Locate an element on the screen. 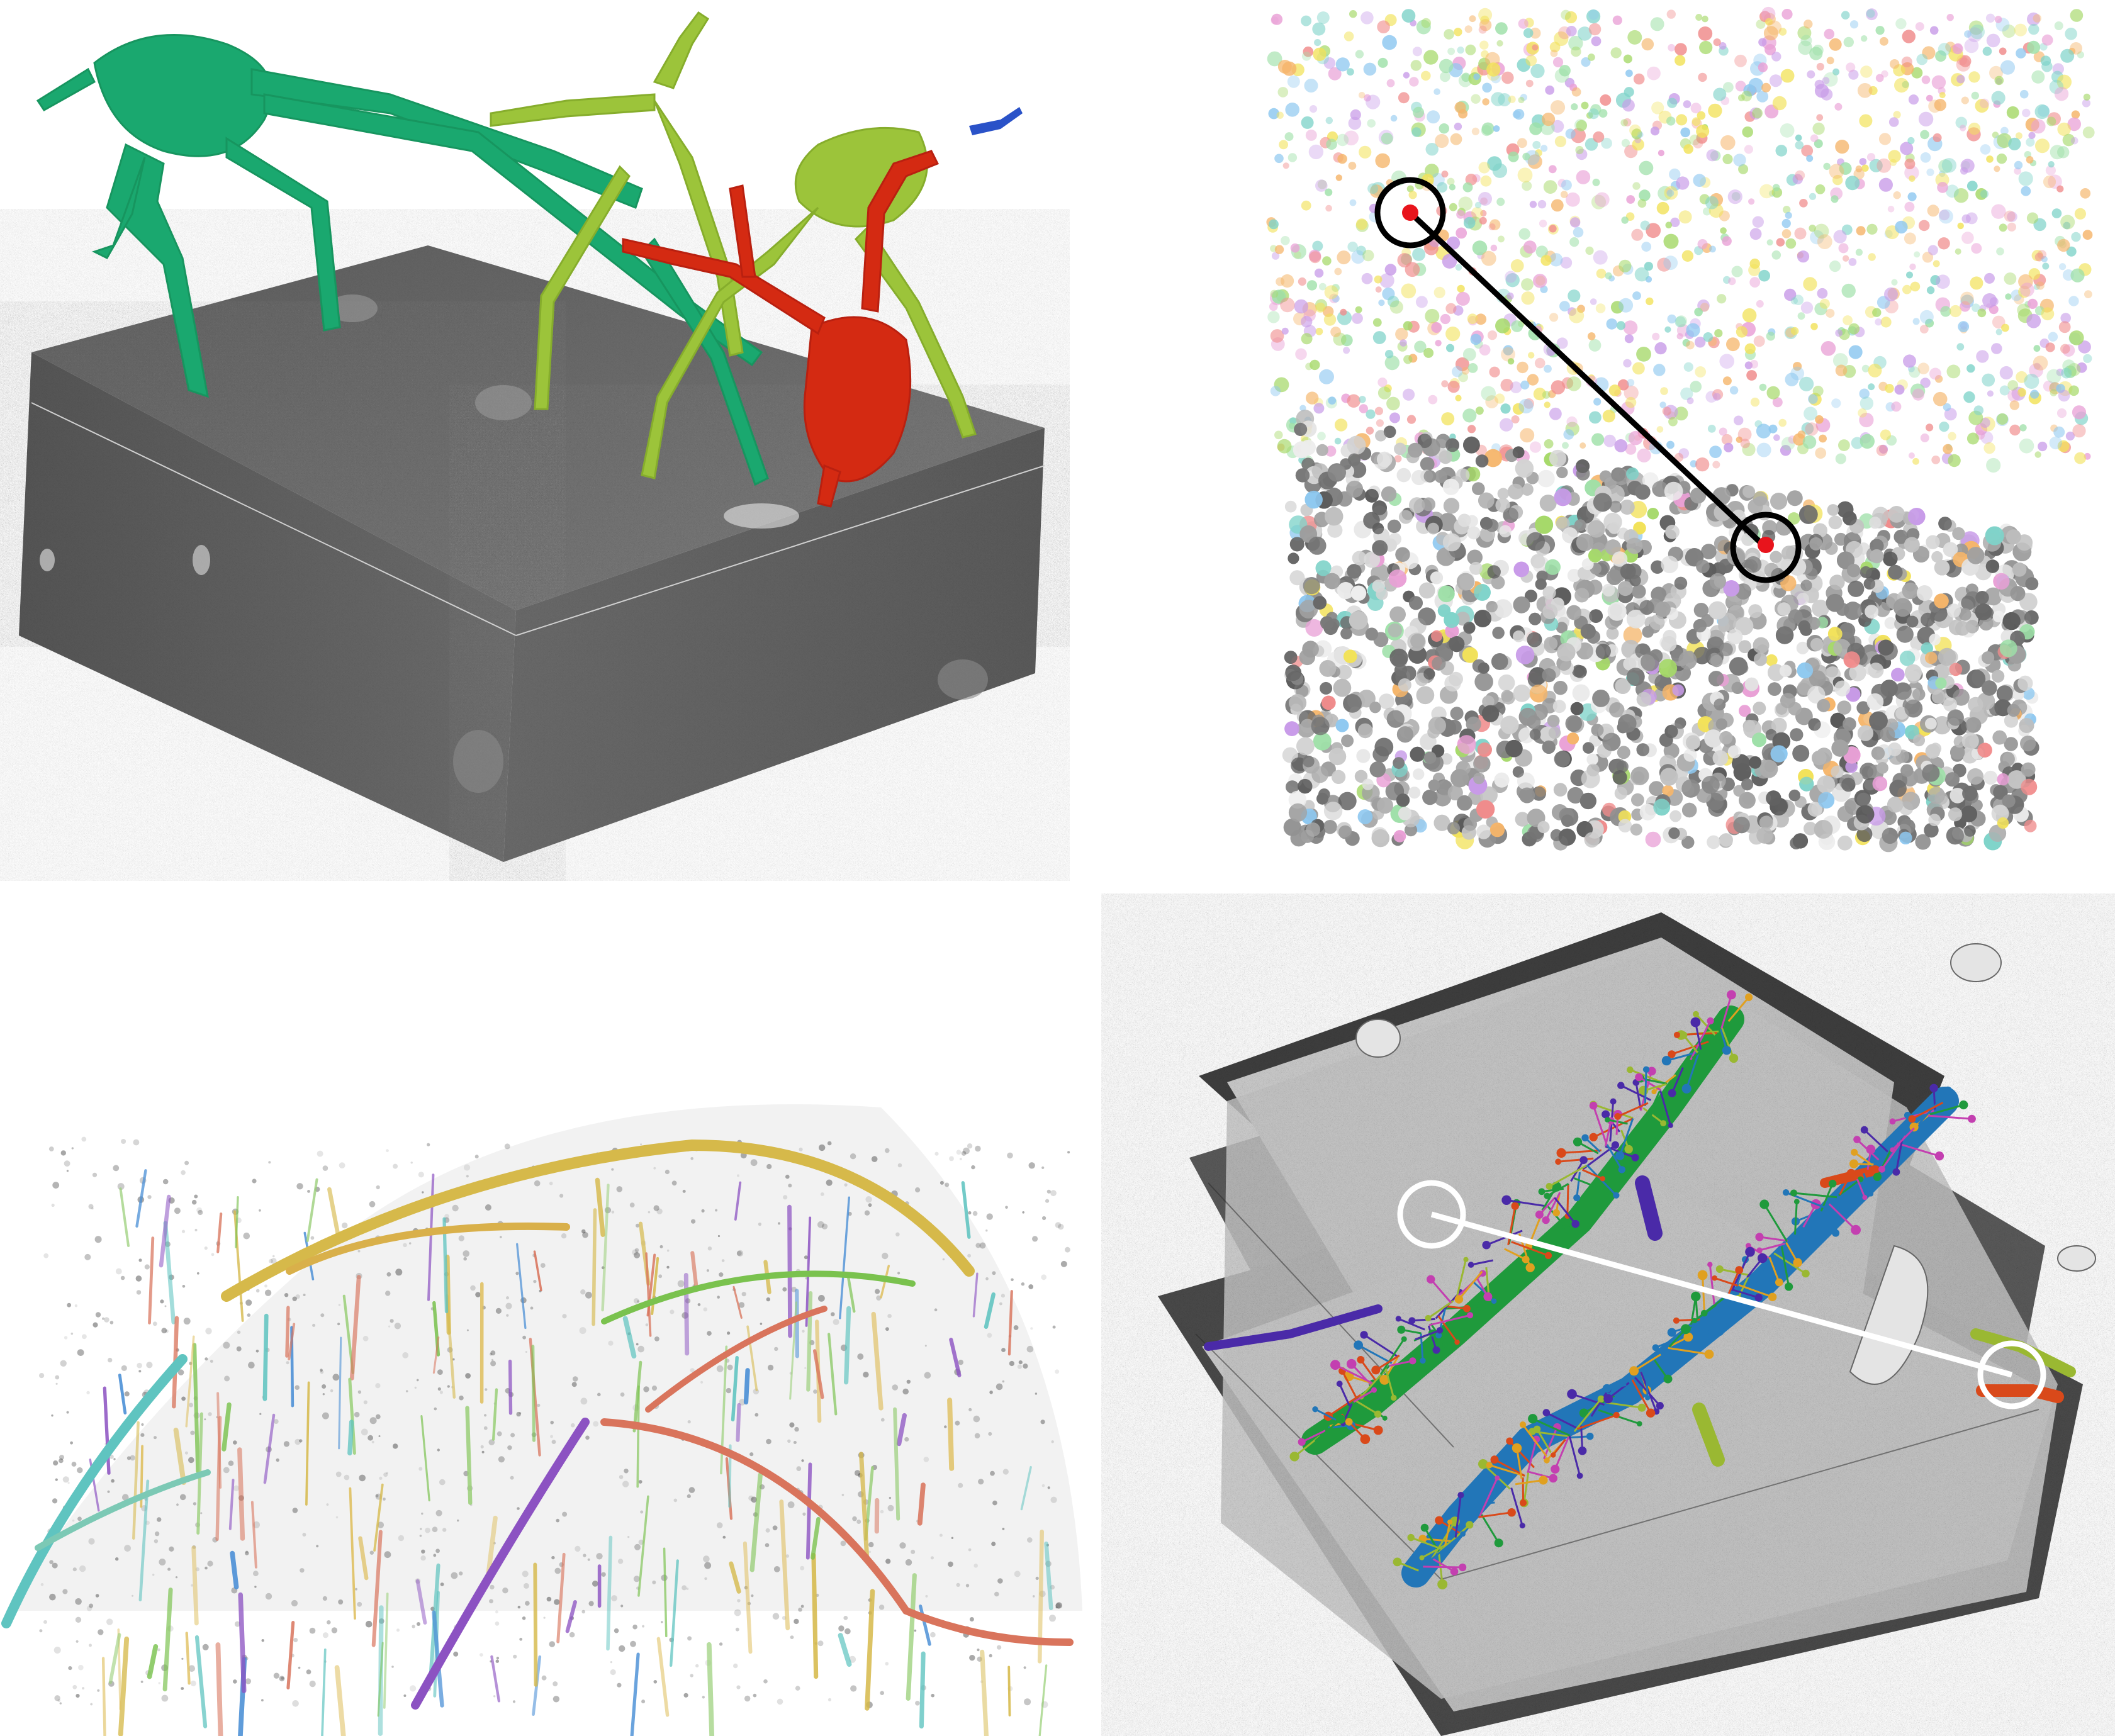  marker-dot-upper is located at coordinates (1410, 212).